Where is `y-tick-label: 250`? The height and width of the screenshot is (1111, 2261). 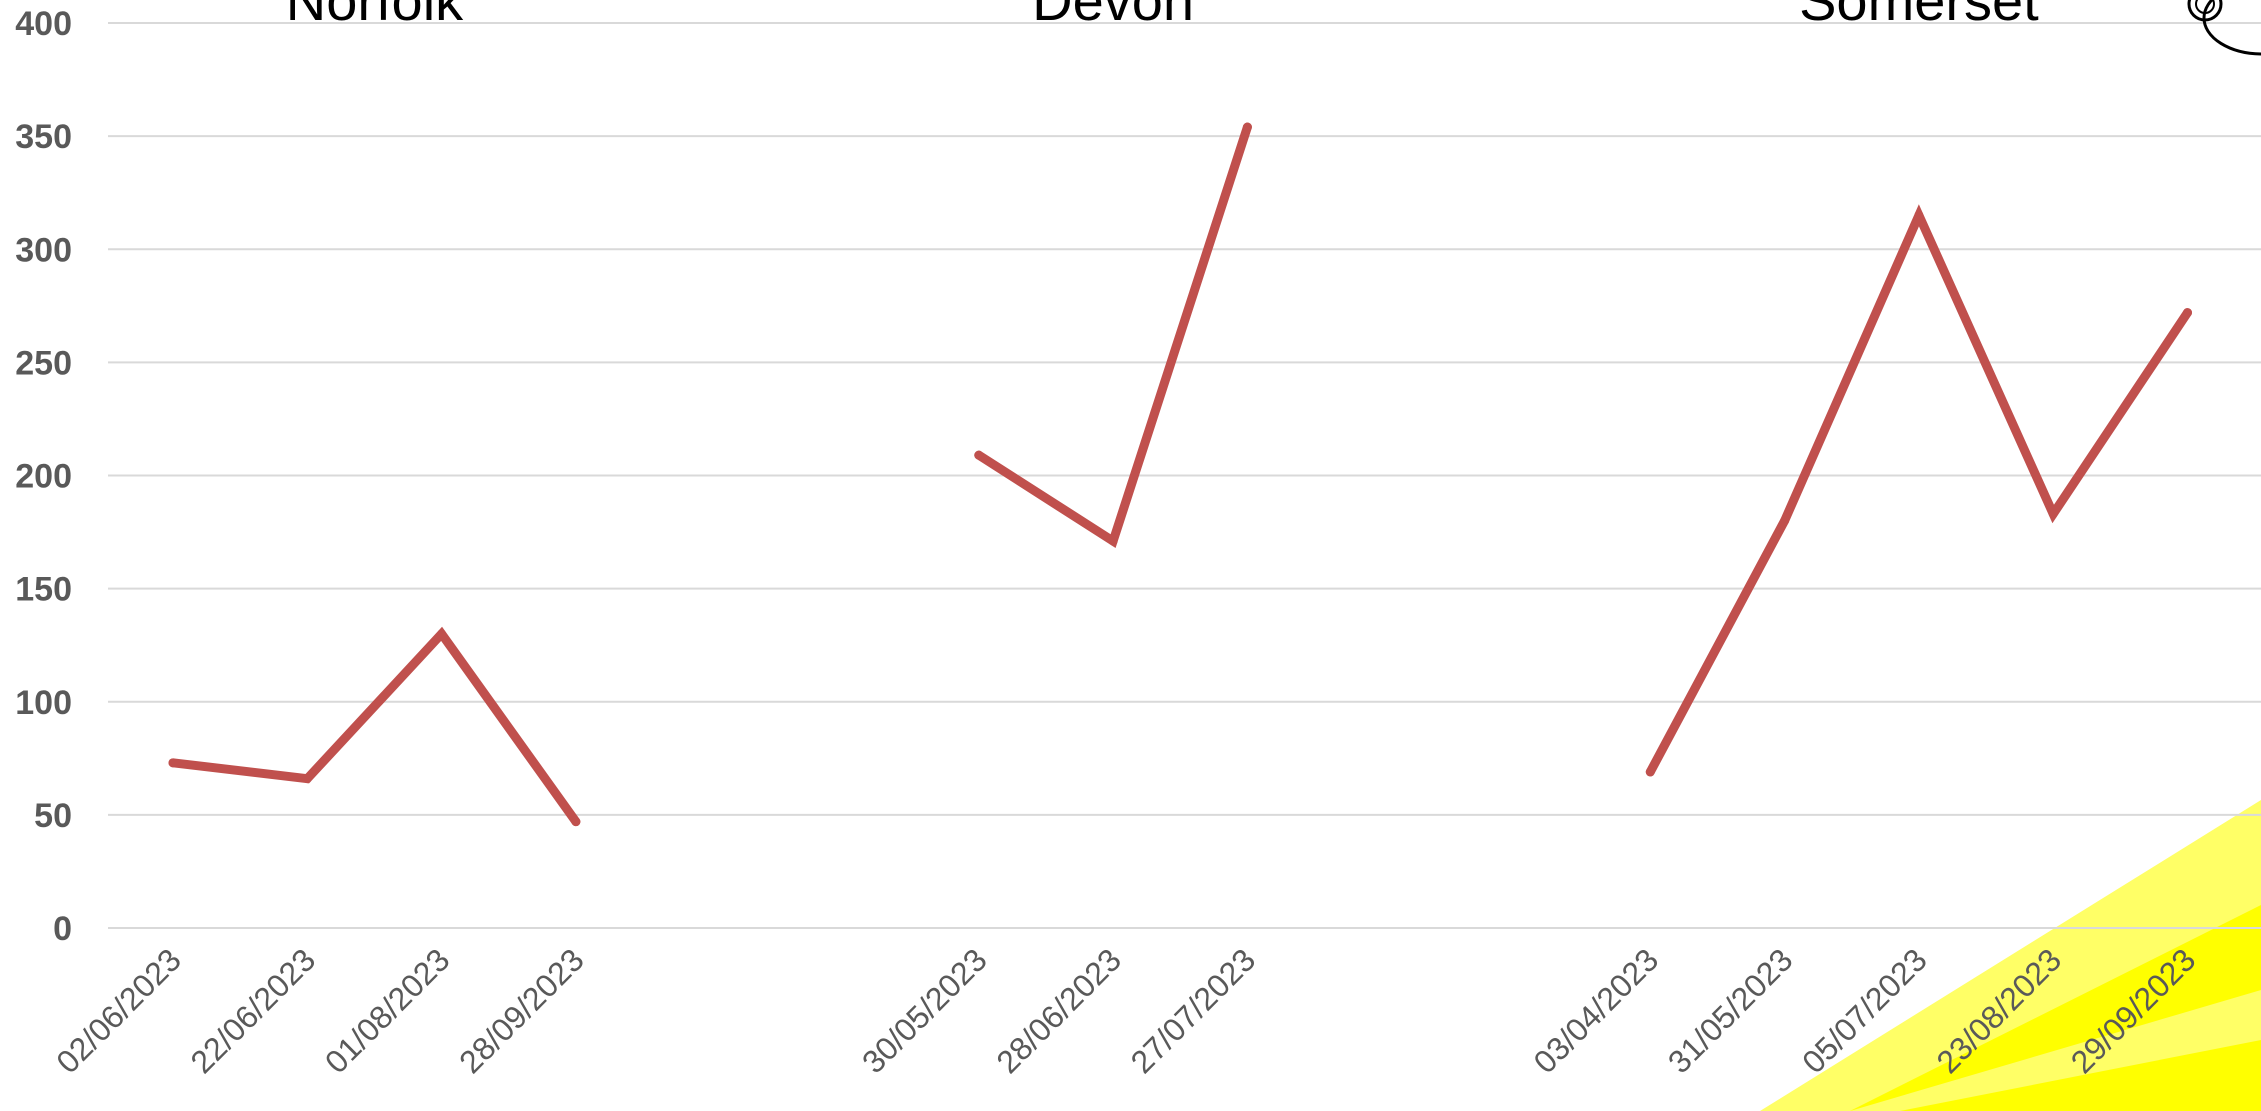
y-tick-label: 250 is located at coordinates (43, 363).